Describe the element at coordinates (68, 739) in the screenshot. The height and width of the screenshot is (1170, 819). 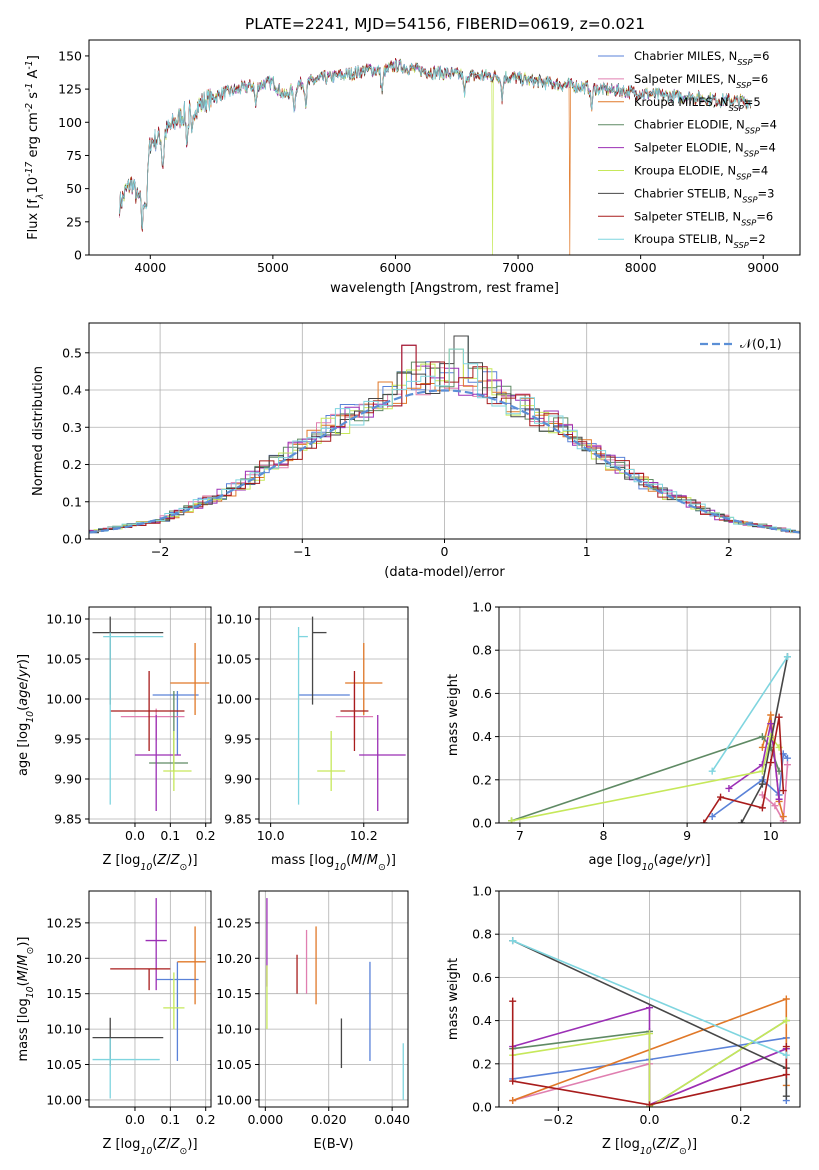
I see `y-tick-label: 9.95` at that location.